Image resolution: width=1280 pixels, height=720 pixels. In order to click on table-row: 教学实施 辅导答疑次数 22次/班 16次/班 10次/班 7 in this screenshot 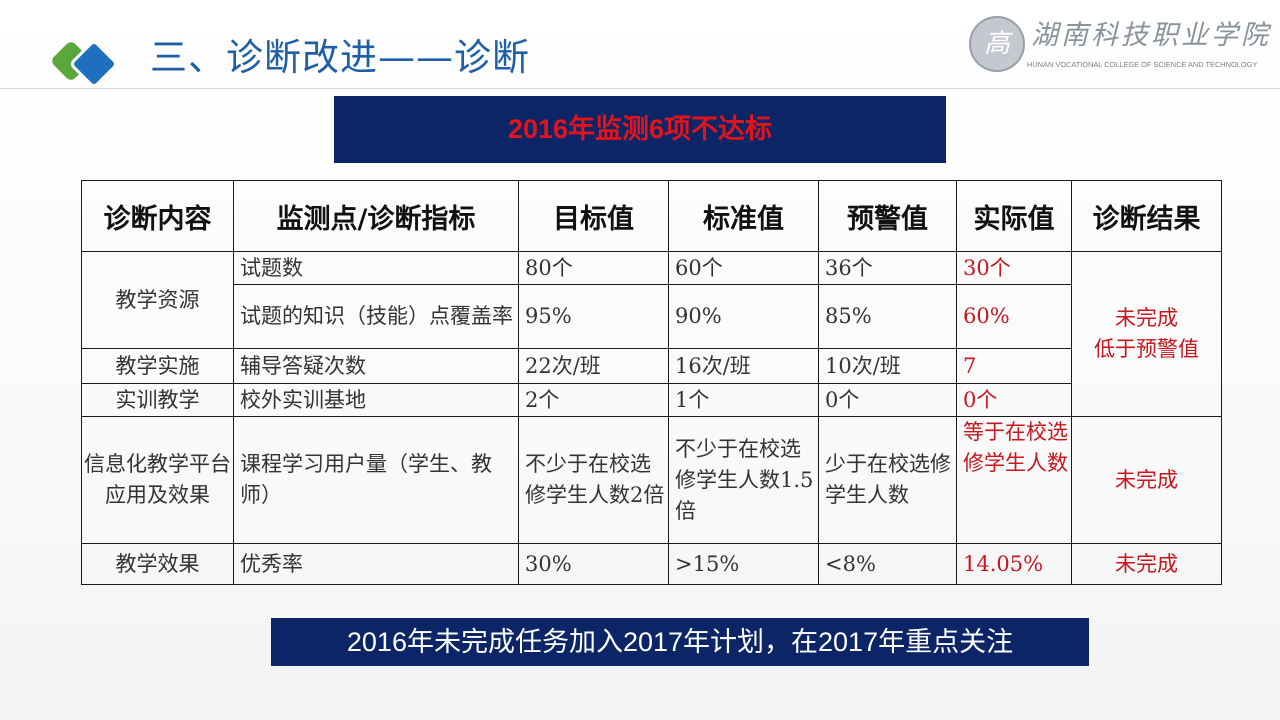, I will do `click(651, 366)`.